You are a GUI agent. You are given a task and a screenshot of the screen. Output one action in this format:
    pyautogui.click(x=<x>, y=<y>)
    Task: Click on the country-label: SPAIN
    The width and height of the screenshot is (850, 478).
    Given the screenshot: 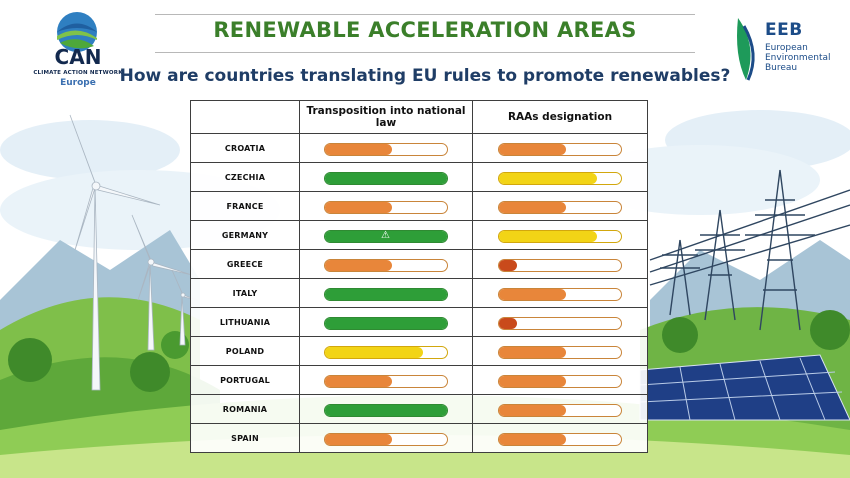 What is the action you would take?
    pyautogui.click(x=245, y=438)
    